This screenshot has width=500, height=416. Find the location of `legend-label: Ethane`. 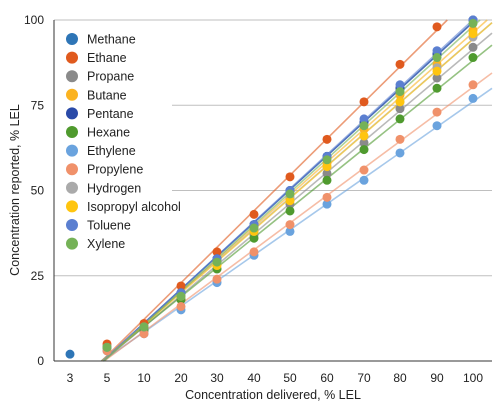

legend-label: Ethane is located at coordinates (107, 58).